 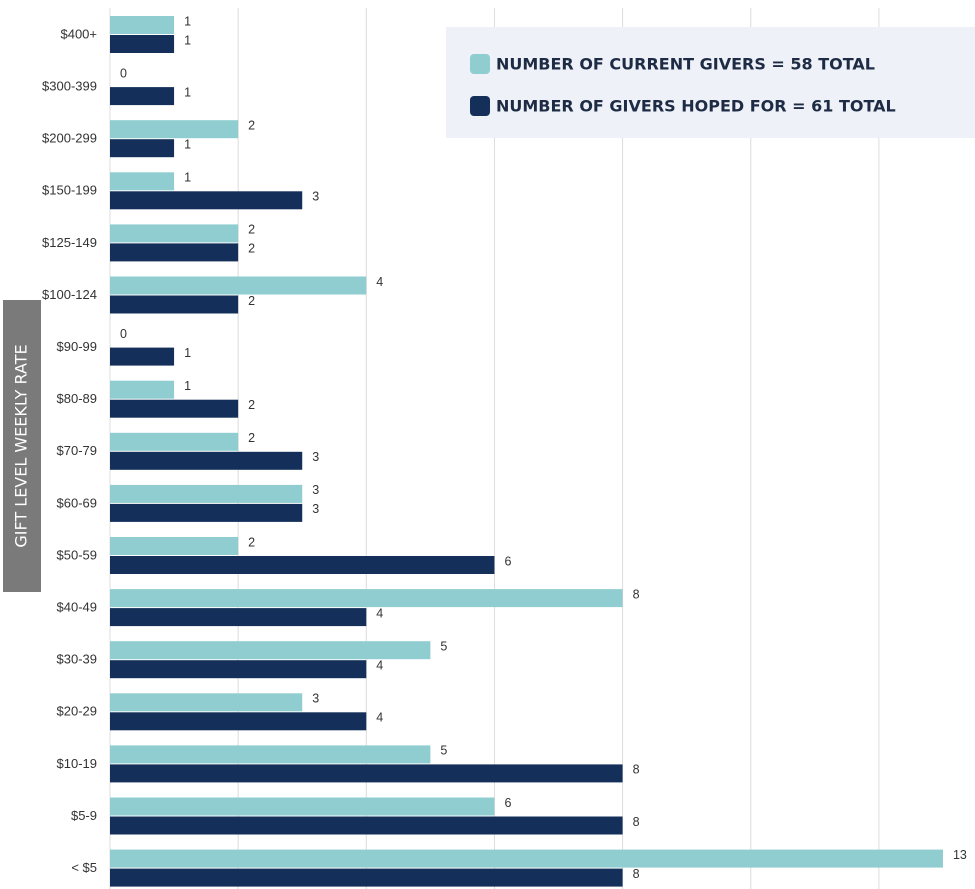 What do you see at coordinates (77, 659) in the screenshot?
I see `category-label: $30-39` at bounding box center [77, 659].